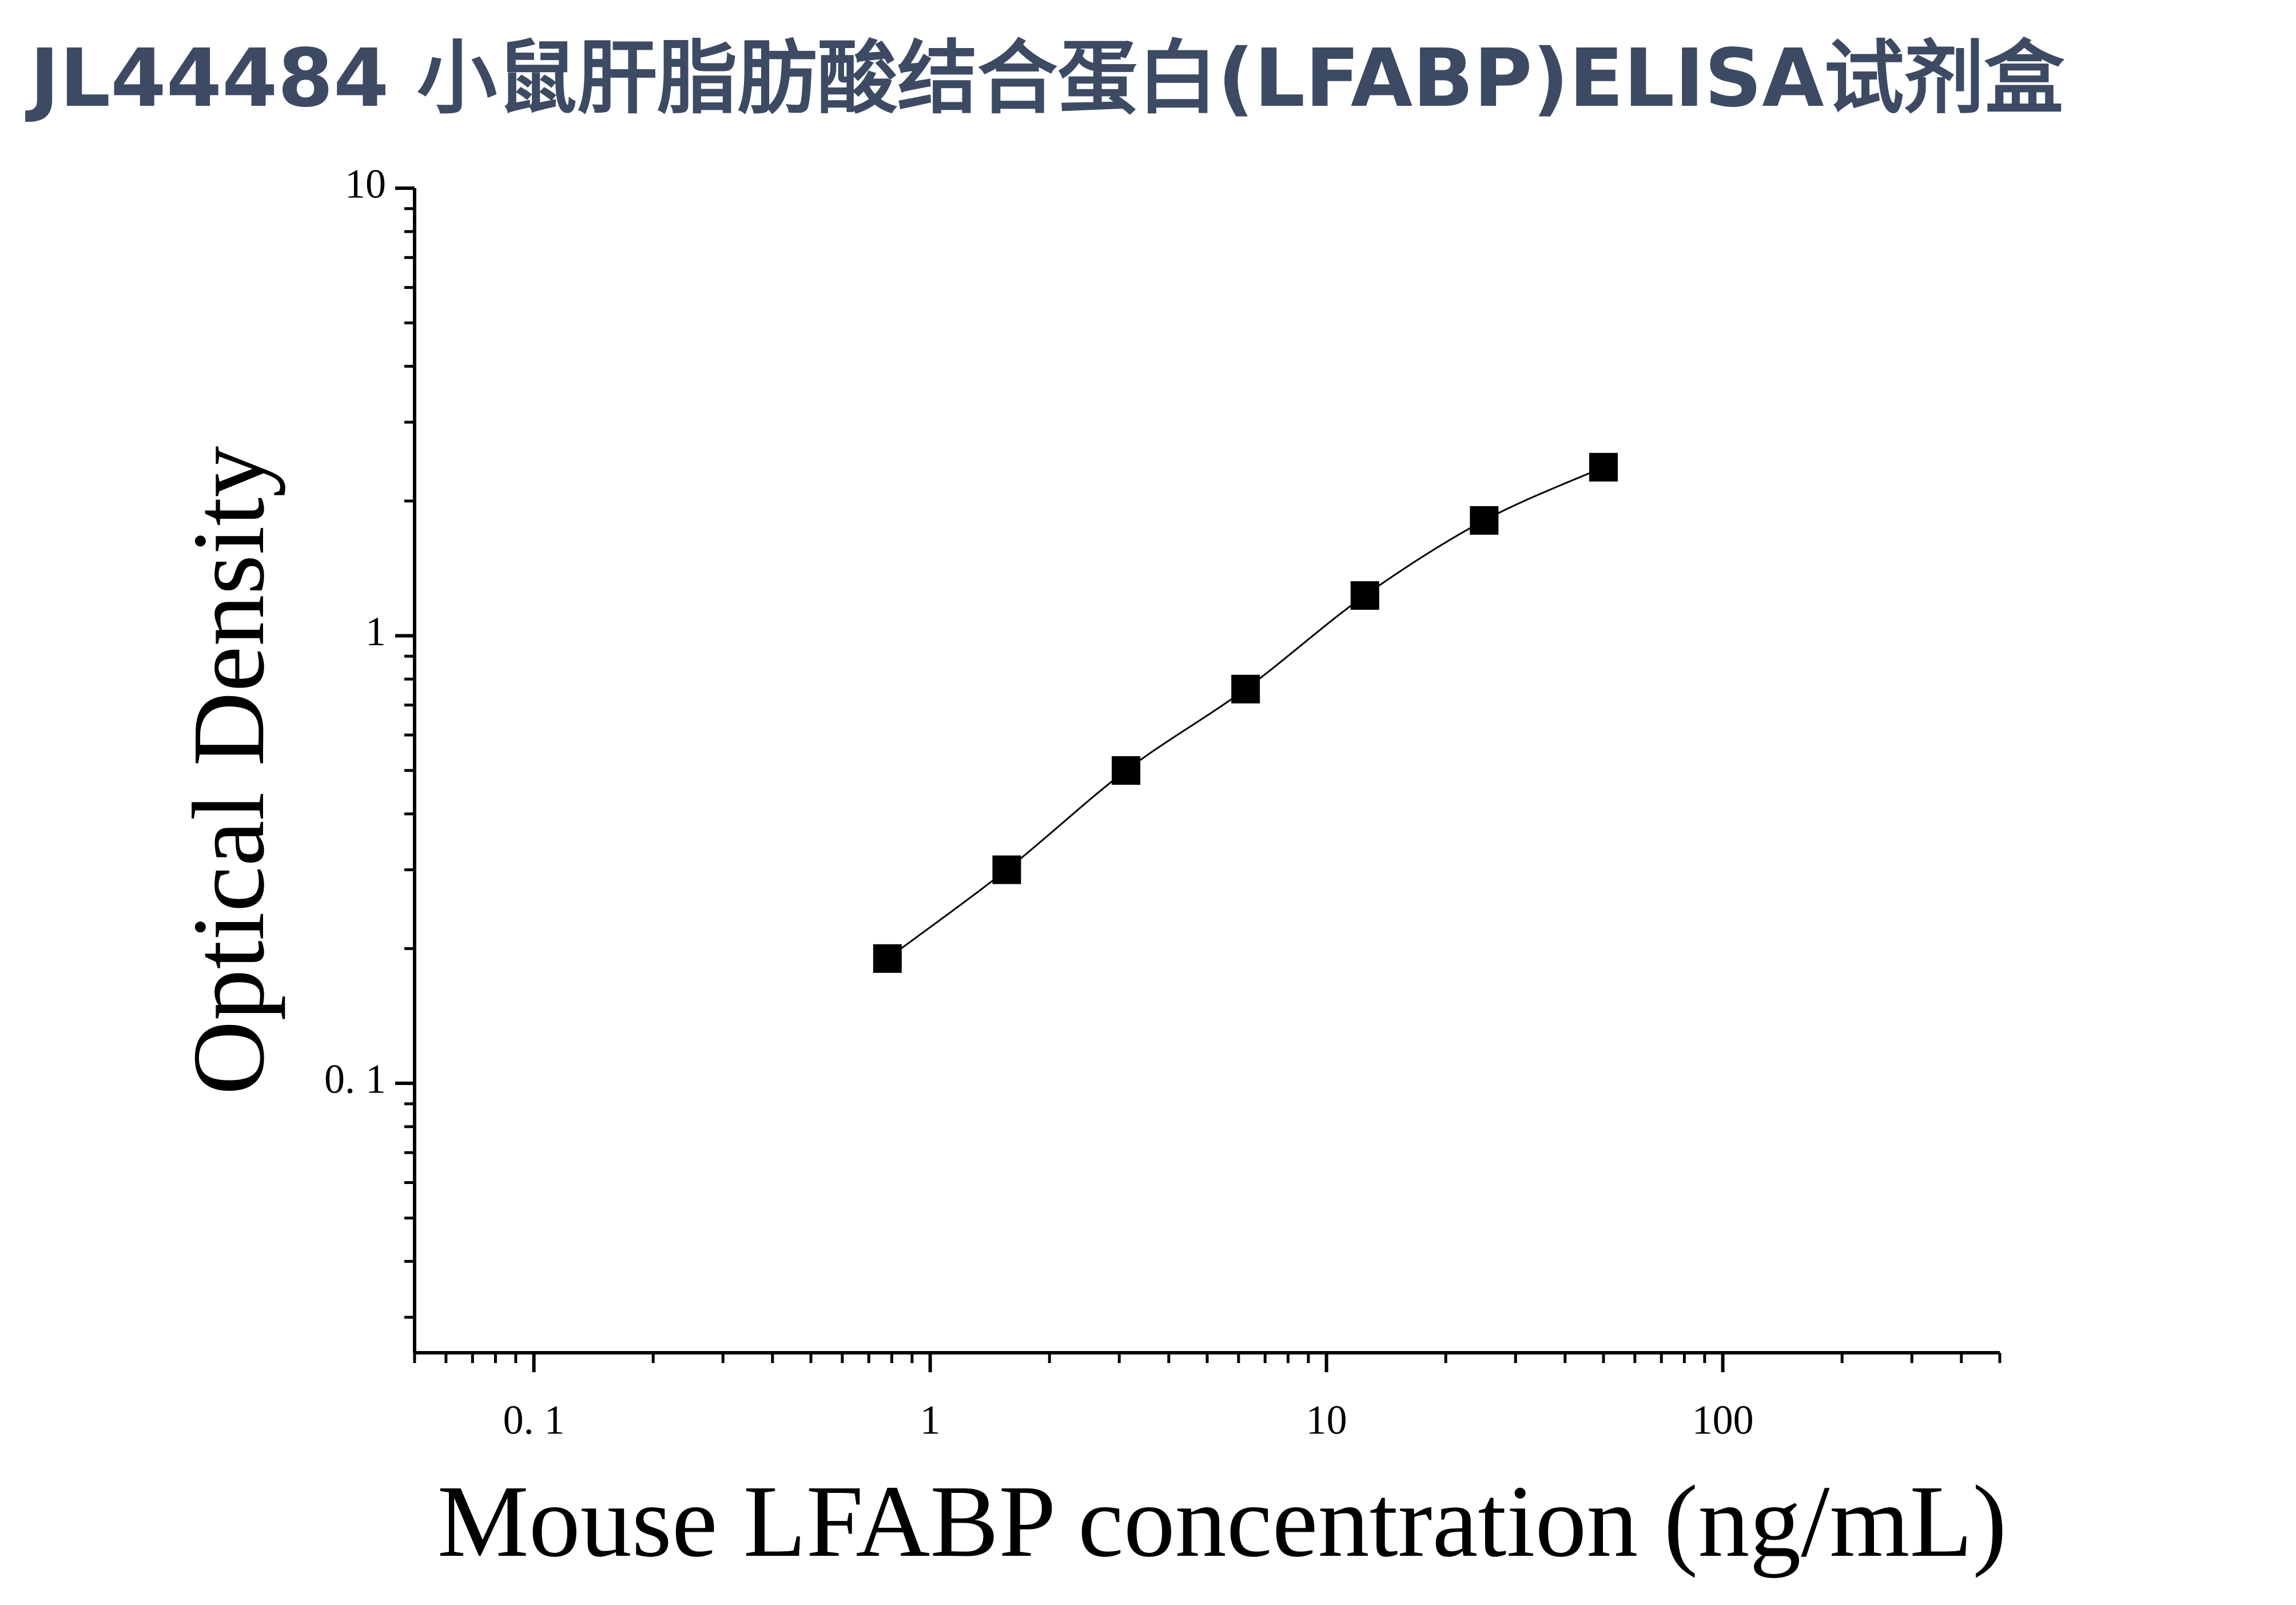  I want to click on y-tick-label: 0. 1, so click(355, 1079).